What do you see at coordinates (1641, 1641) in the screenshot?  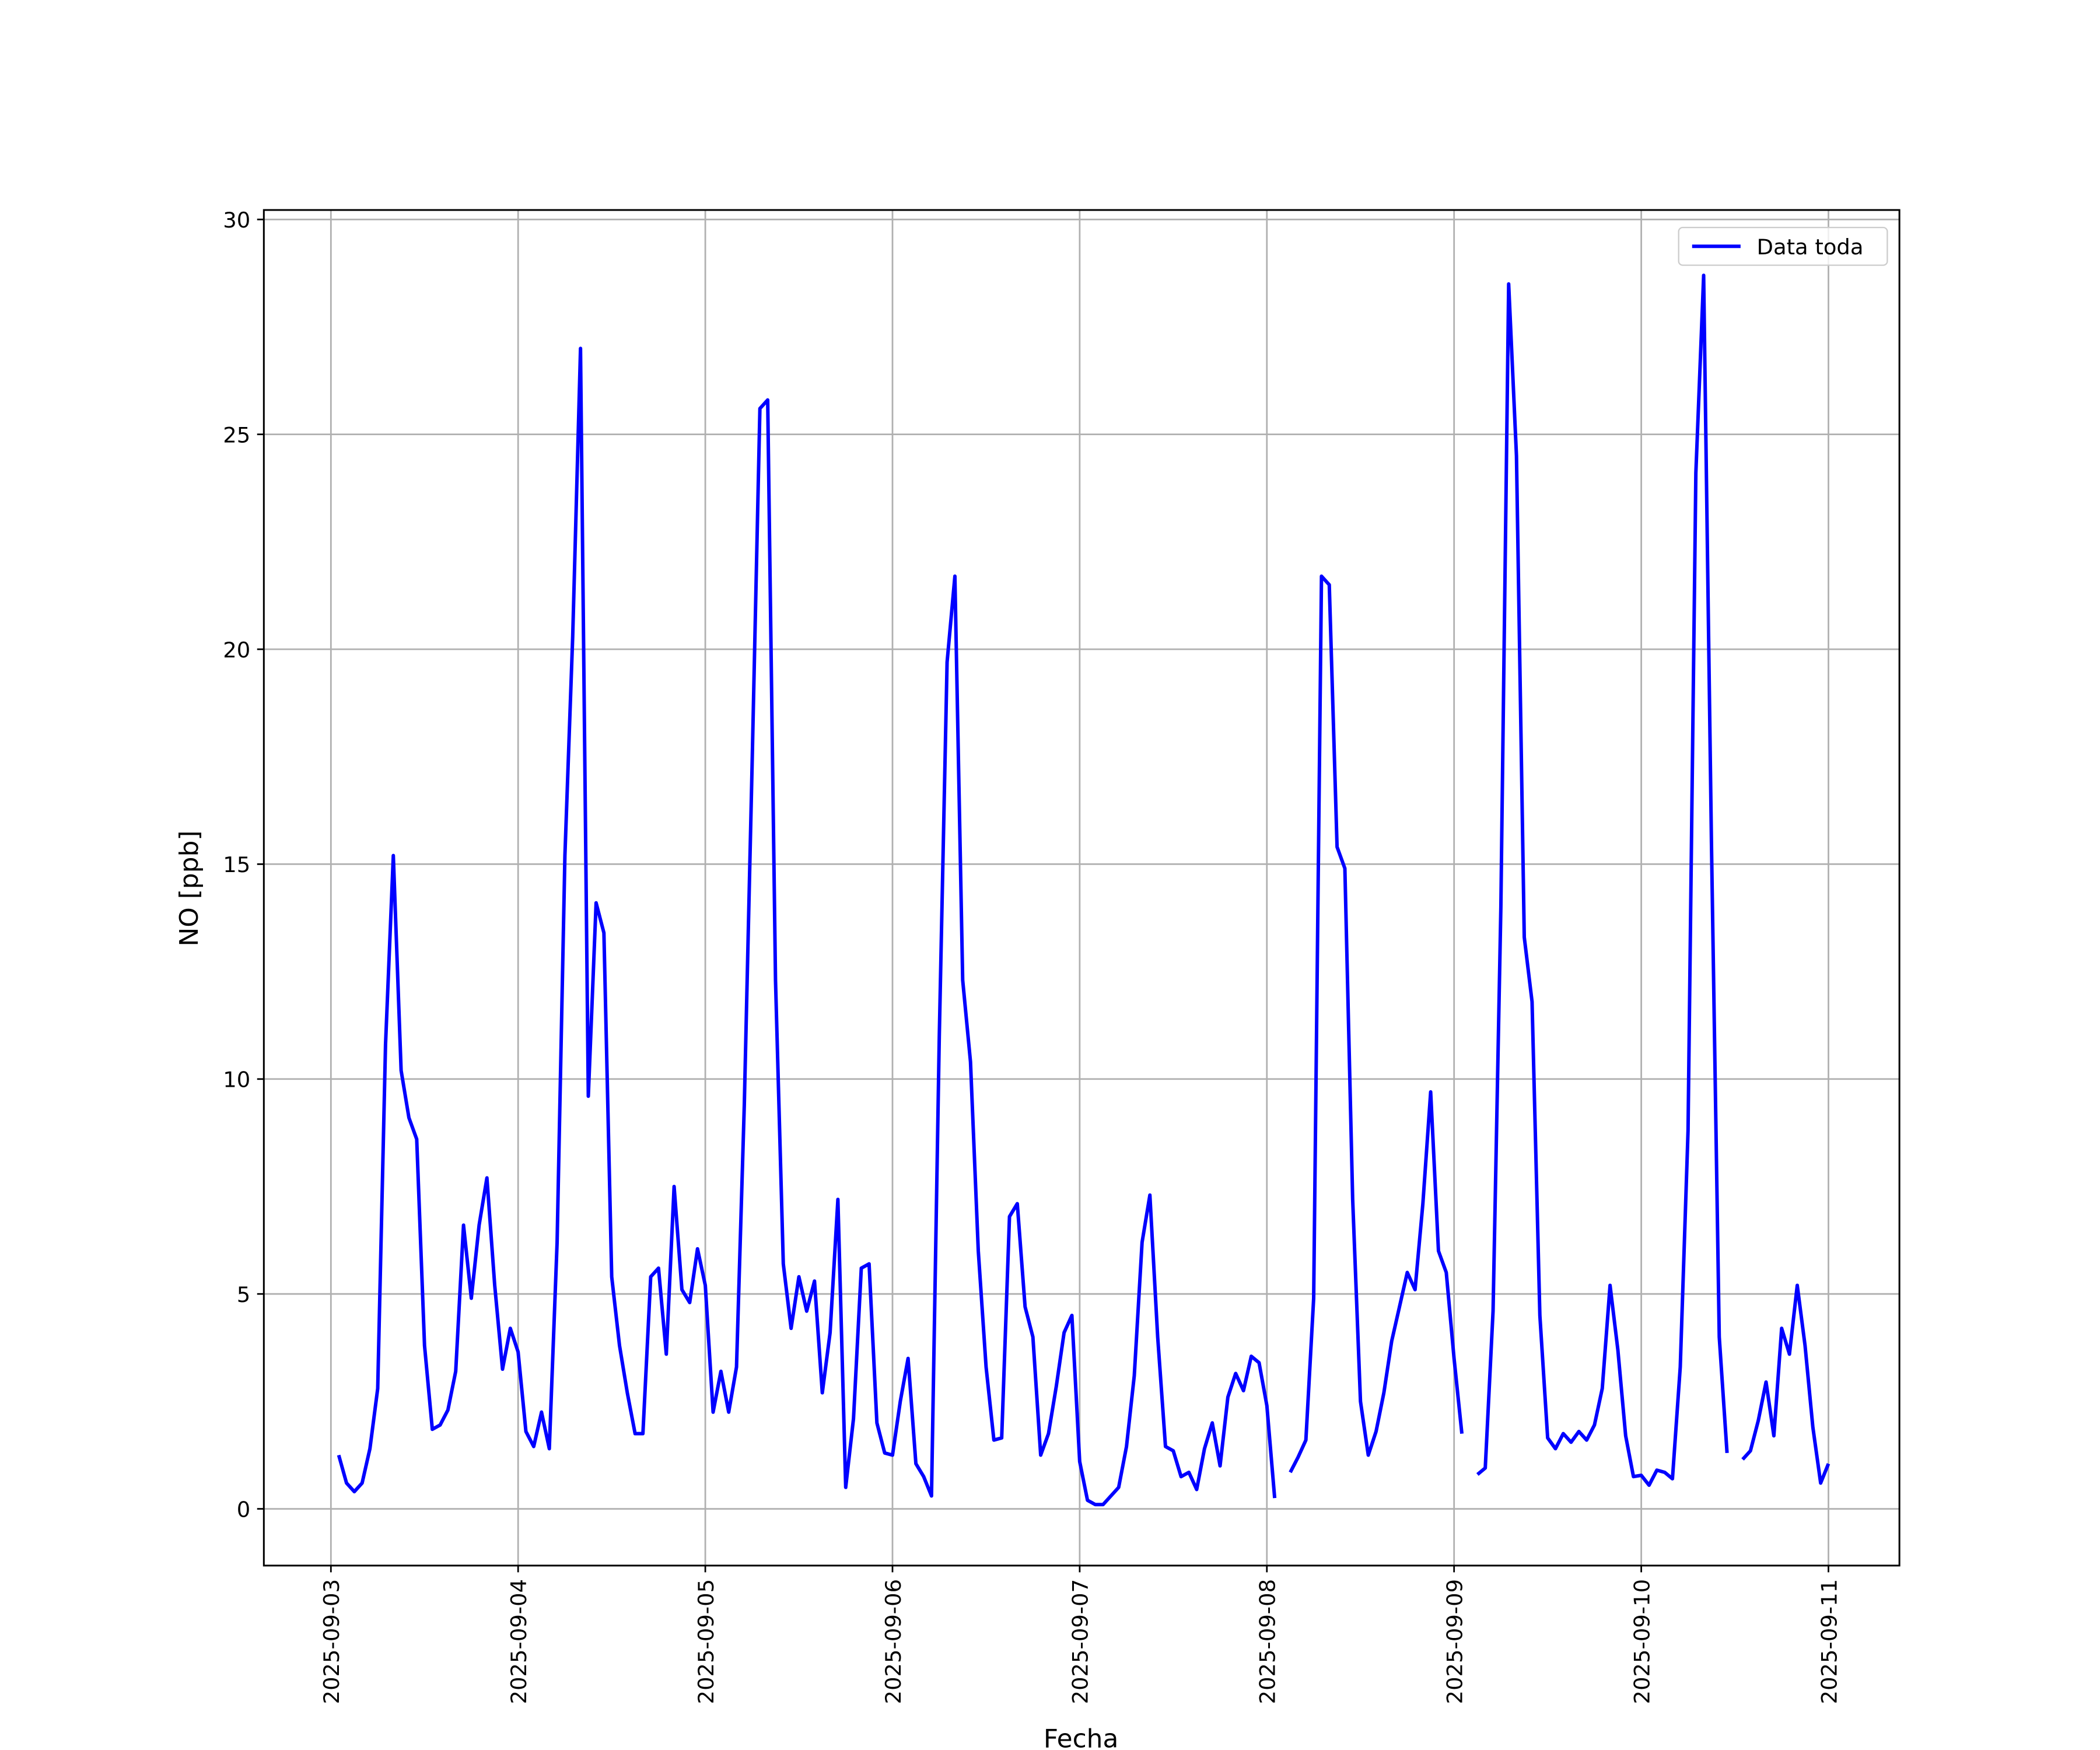 I see `x-tick-label: 2025-09-10` at bounding box center [1641, 1641].